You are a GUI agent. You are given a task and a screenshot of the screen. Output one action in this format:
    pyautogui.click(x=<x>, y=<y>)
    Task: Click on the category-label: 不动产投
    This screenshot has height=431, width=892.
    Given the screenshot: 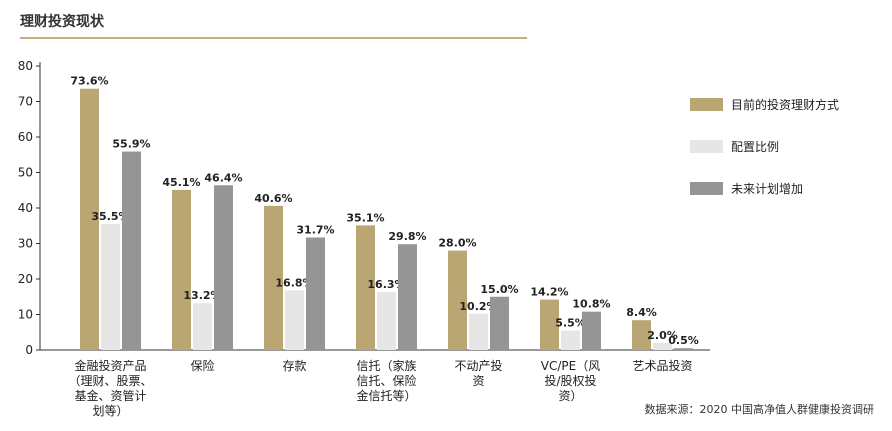 What is the action you would take?
    pyautogui.click(x=478, y=365)
    